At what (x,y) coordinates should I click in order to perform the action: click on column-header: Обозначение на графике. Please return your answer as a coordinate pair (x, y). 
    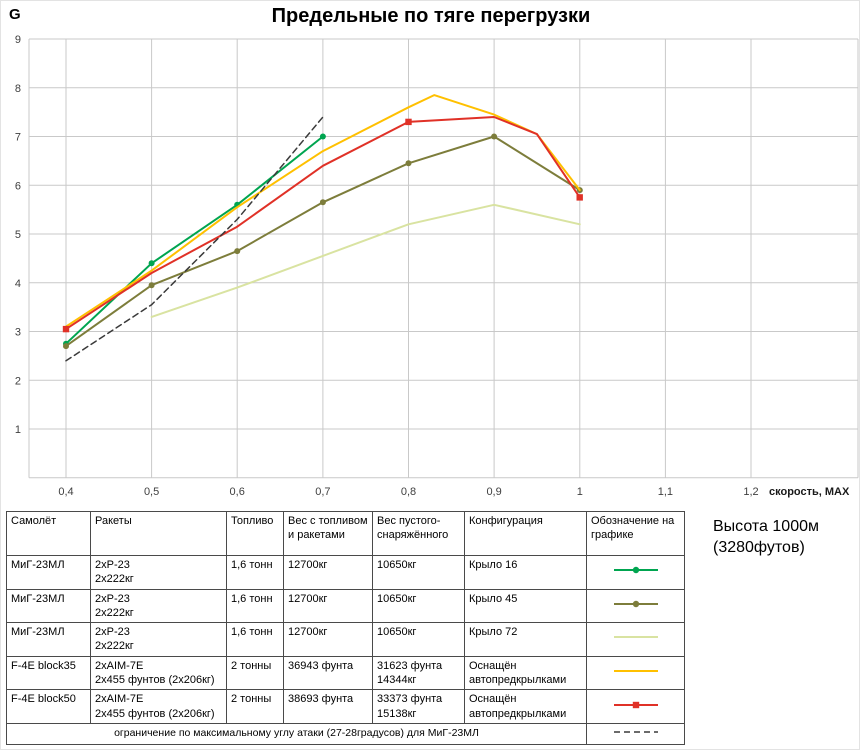
    Looking at the image, I should click on (635, 533).